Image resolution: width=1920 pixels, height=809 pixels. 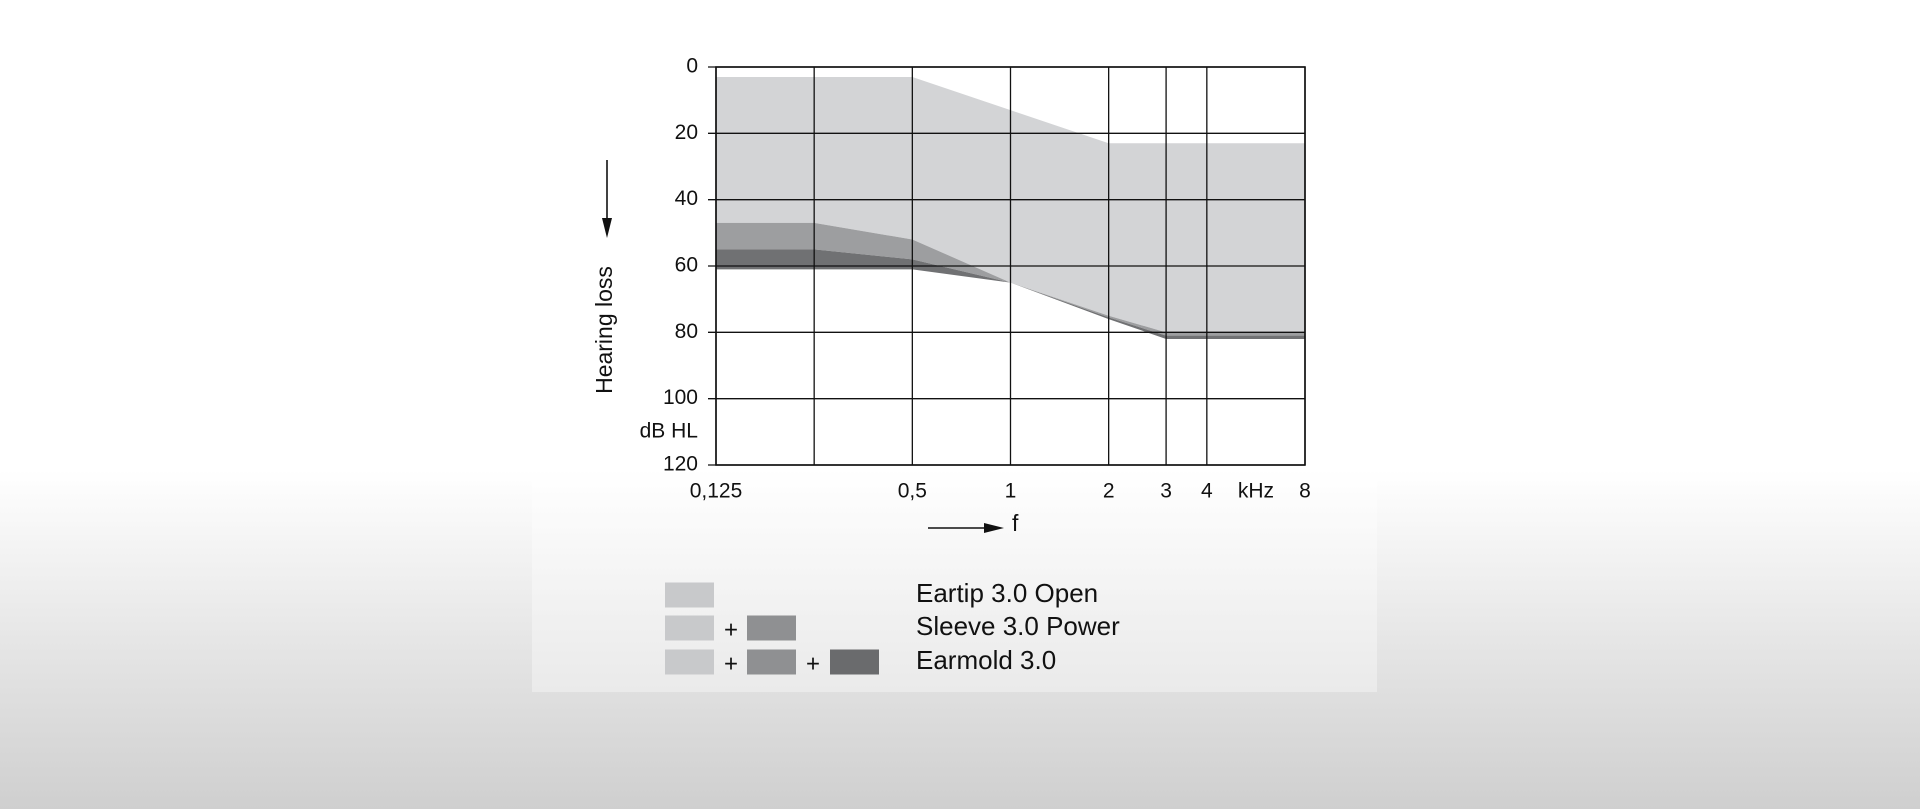 What do you see at coordinates (1018, 626) in the screenshot?
I see `legend-label: Sleeve 3.0 Power` at bounding box center [1018, 626].